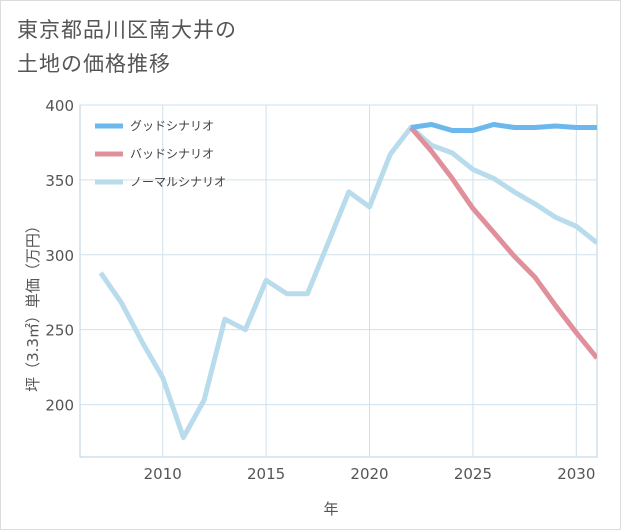 The width and height of the screenshot is (621, 530). What do you see at coordinates (178, 182) in the screenshot?
I see `legend-label: ノーマルシナリオ` at bounding box center [178, 182].